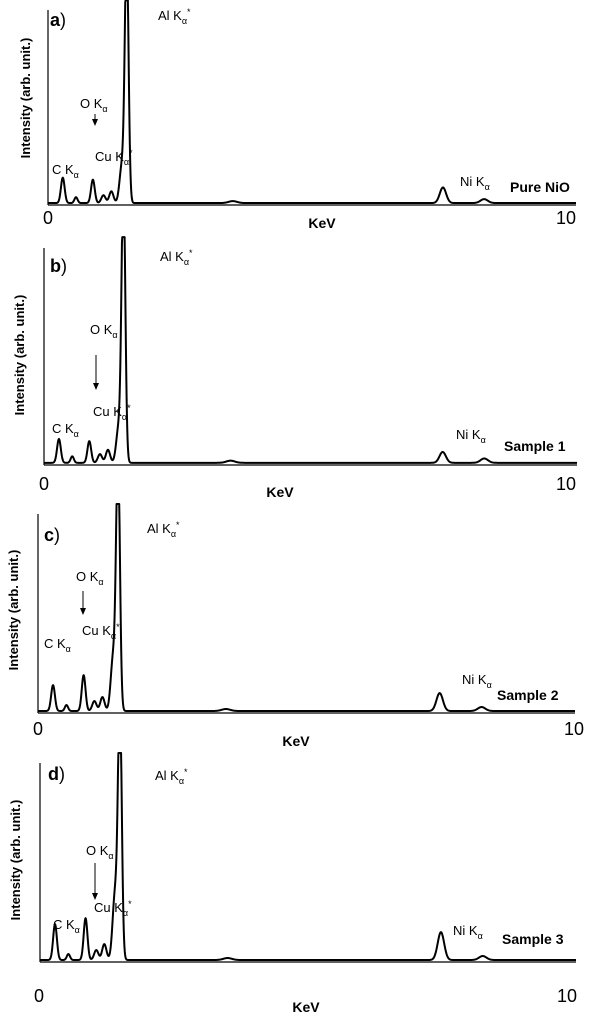 The height and width of the screenshot is (1017, 592). Describe the element at coordinates (535, 446) in the screenshot. I see `sample-label: Sample 1` at that location.